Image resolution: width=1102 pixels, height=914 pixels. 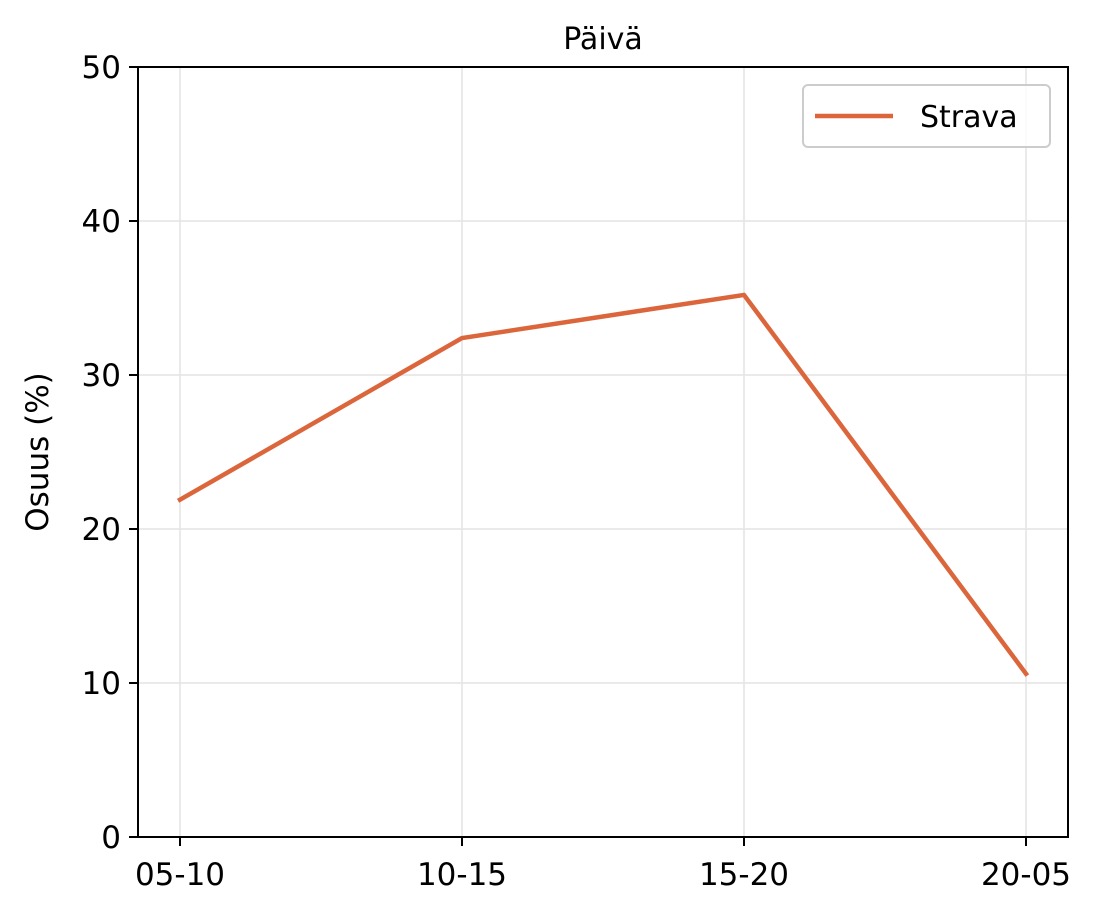 What do you see at coordinates (603, 865) in the screenshot?
I see `x-axis: 05-10 10-15 15-20 20-05` at bounding box center [603, 865].